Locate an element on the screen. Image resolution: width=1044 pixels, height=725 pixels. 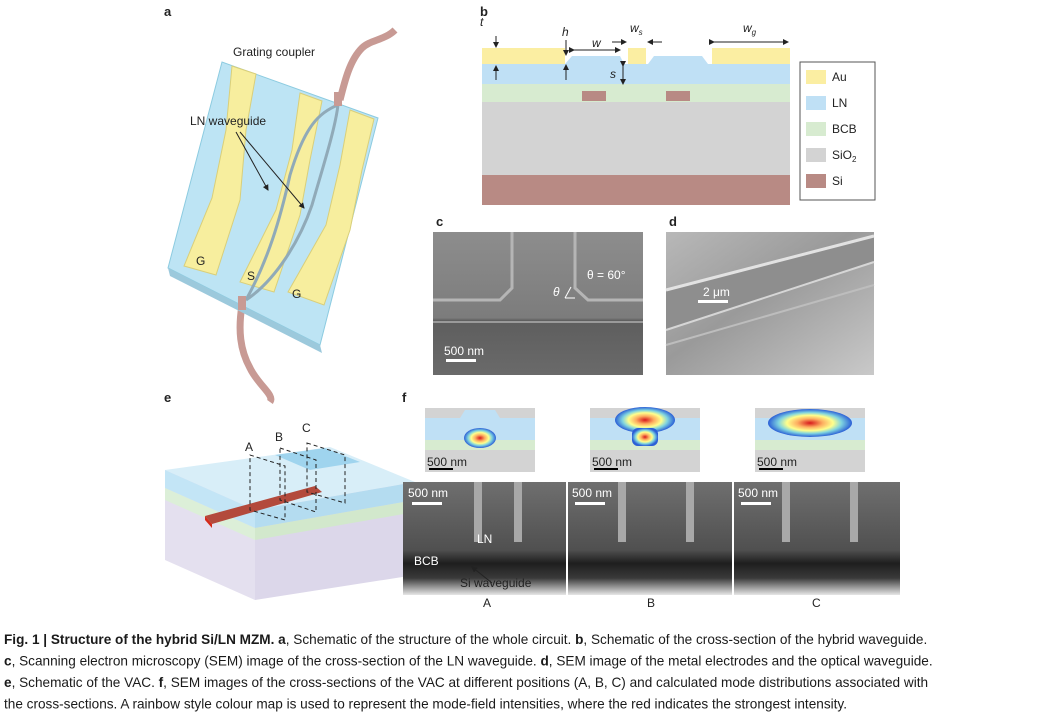
dim-label: s is located at coordinates (613, 74).